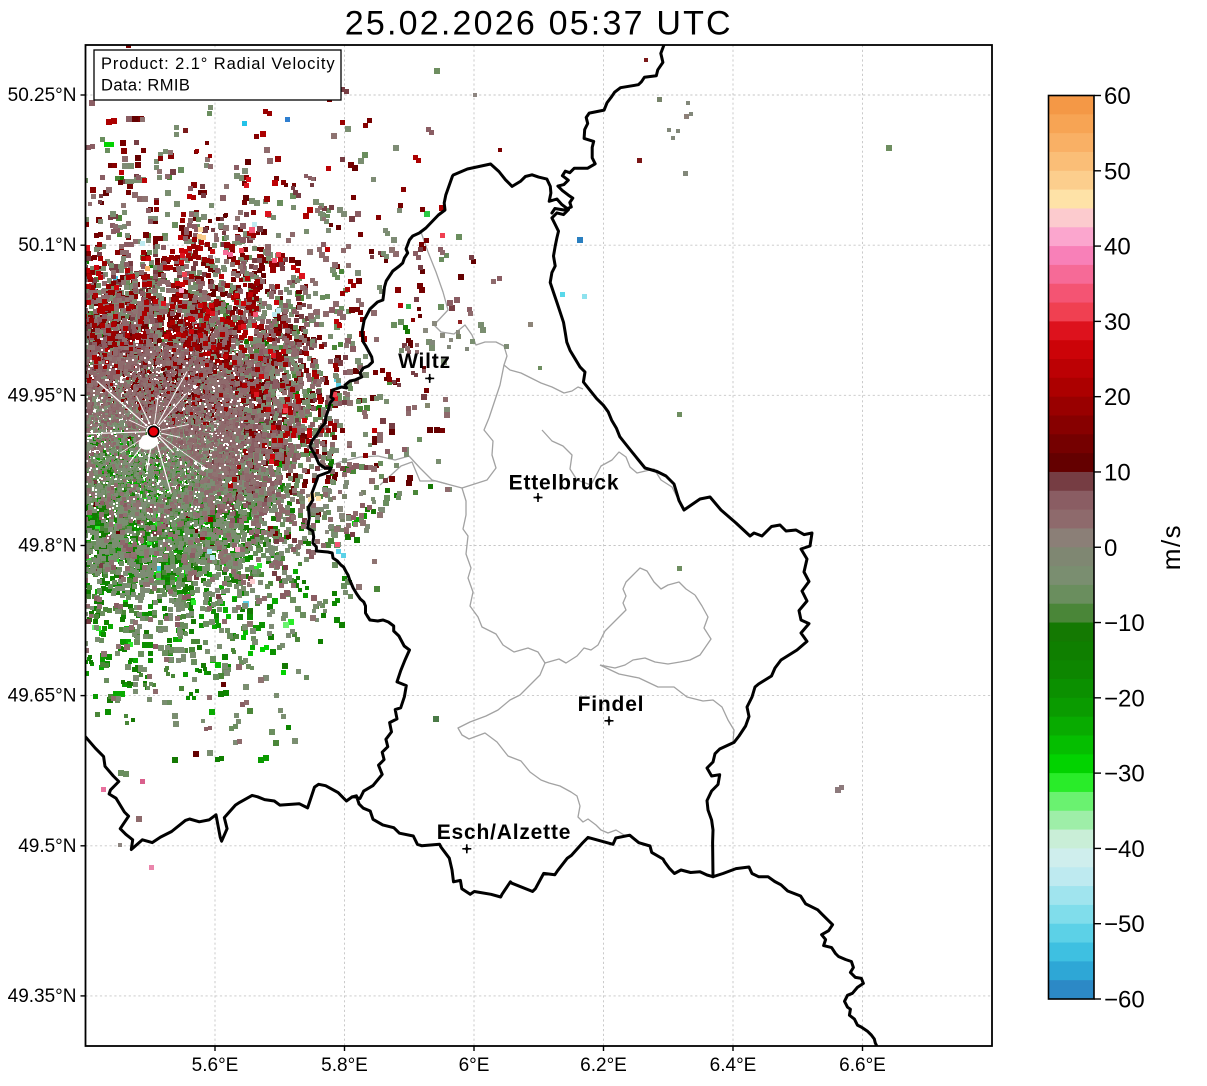 This screenshot has width=1207, height=1086. What do you see at coordinates (564, 483) in the screenshot?
I see `svg-text: Ettelbruck` at bounding box center [564, 483].